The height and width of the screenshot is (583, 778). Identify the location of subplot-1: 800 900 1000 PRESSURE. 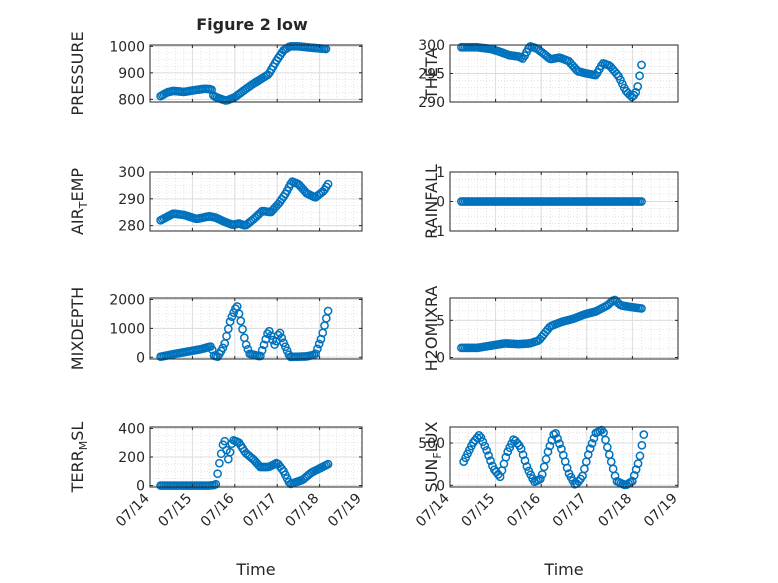
(215, 73).